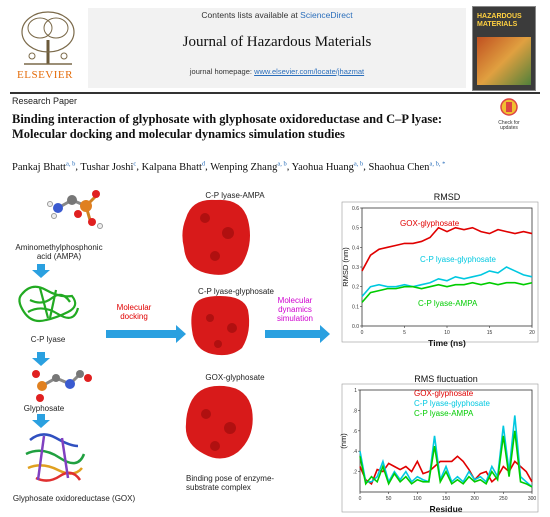 Image resolution: width=550 pixels, height=517 pixels. Describe the element at coordinates (446, 499) in the screenshot. I see `x-tick-label: 150` at that location.